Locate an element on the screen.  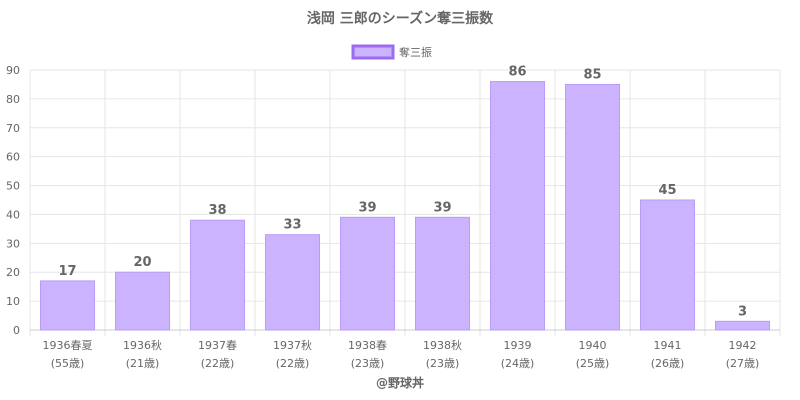
y-tick-label: 70 is located at coordinates (13, 128).